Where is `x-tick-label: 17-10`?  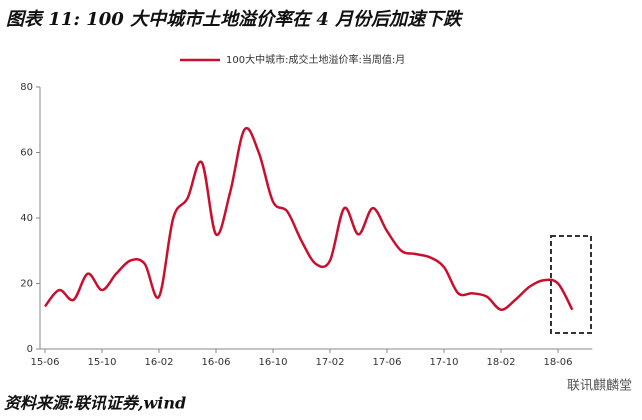 x-tick-label: 17-10 is located at coordinates (443, 362).